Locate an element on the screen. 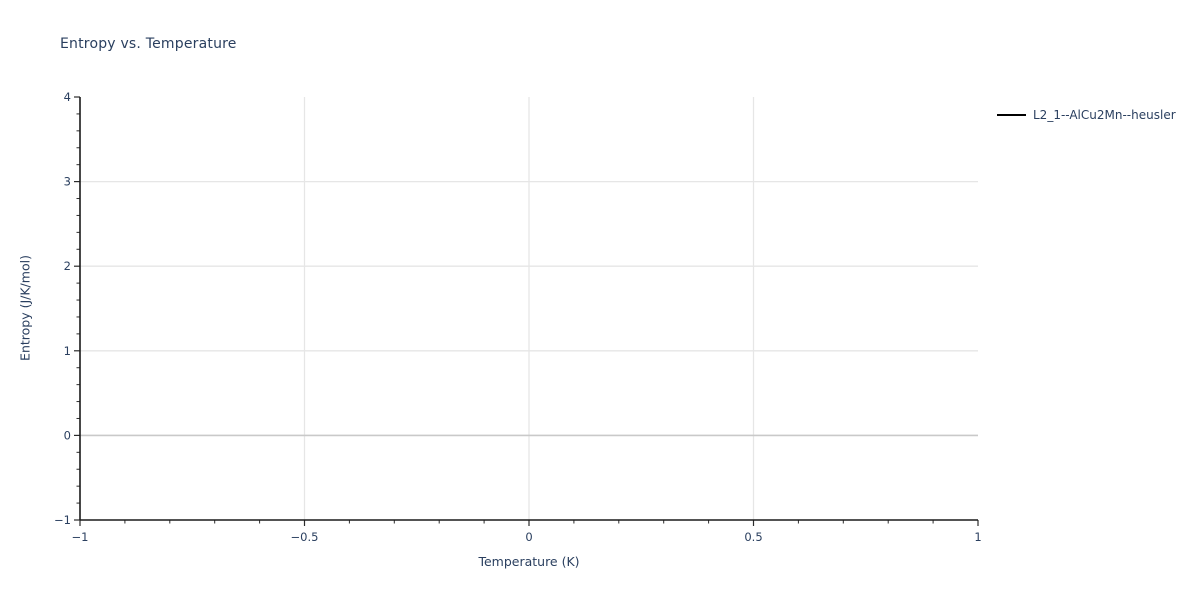  y-tick-label: 3 is located at coordinates (67, 182).